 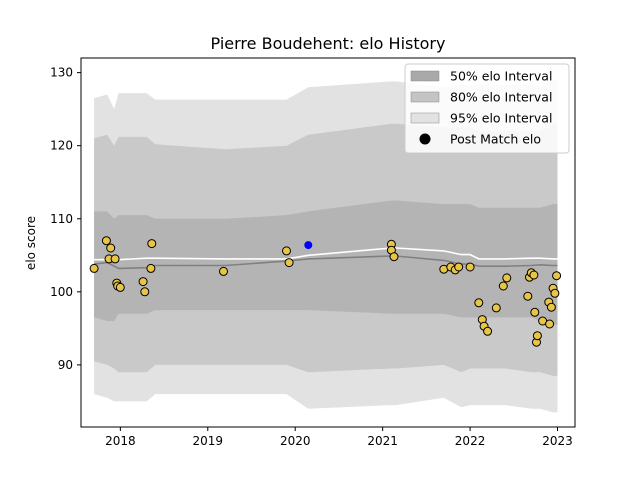 I want to click on y-axis-label: elo score, so click(x=31, y=243).